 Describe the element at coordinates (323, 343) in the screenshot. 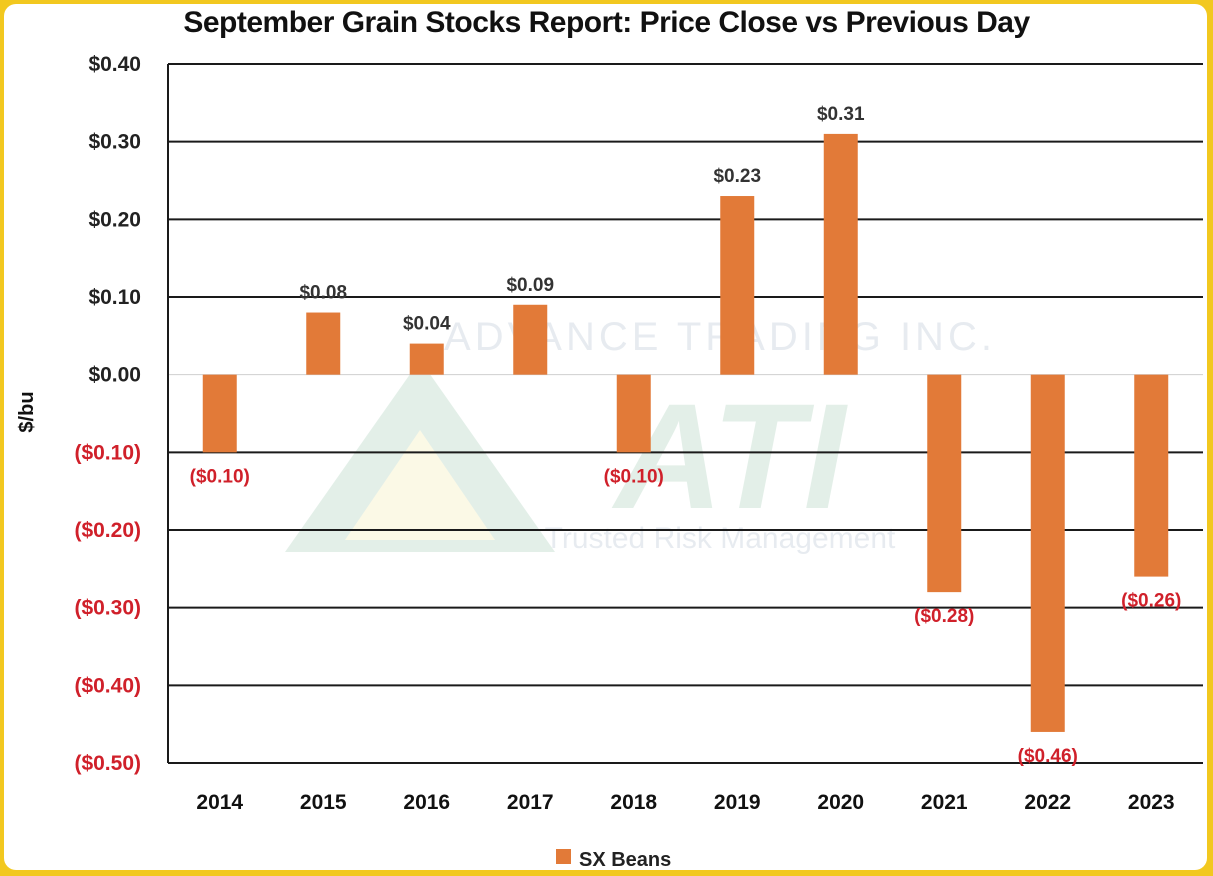

I see `bar-2015` at that location.